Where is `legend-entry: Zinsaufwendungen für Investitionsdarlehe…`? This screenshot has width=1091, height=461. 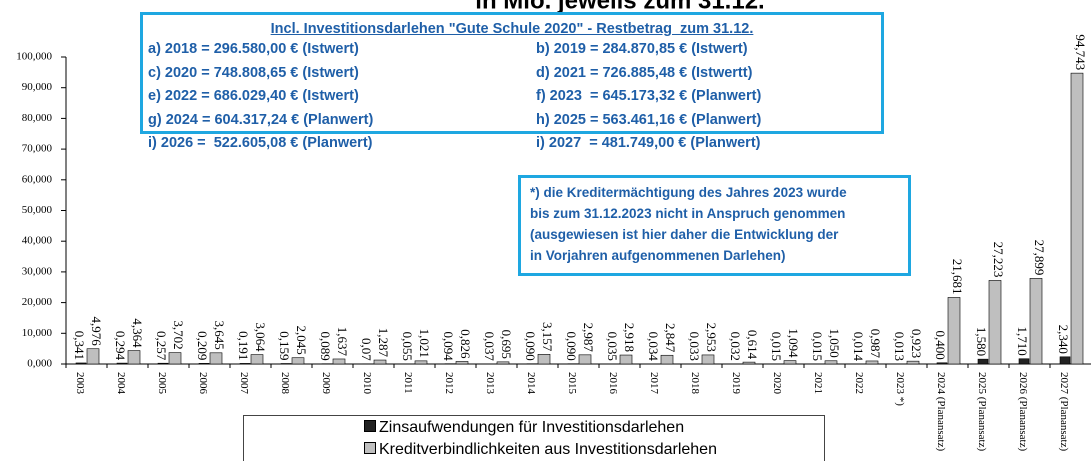 legend-entry: Zinsaufwendungen für Investitionsdarlehe… is located at coordinates (524, 428).